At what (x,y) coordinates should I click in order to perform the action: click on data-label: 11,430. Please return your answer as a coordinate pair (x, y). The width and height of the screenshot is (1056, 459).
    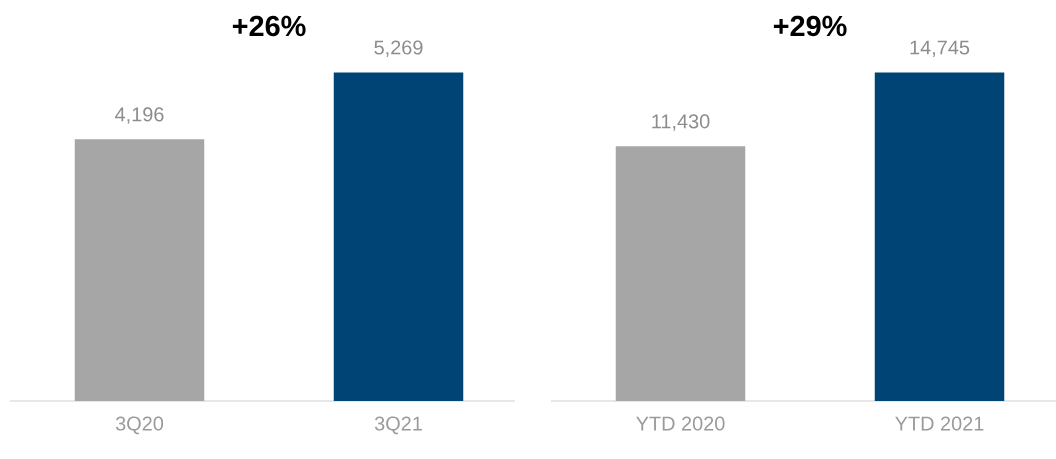
    Looking at the image, I should click on (681, 122).